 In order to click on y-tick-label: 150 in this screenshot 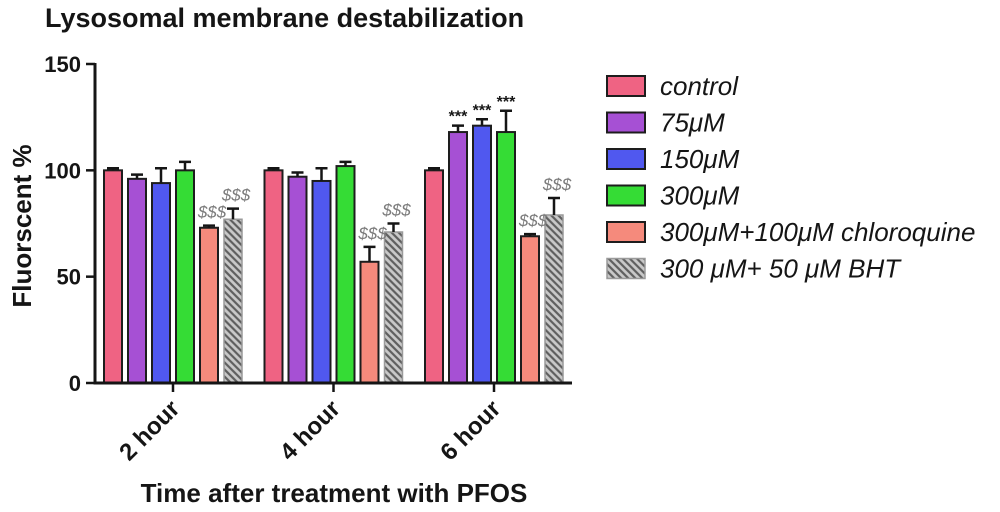, I will do `click(62, 64)`.